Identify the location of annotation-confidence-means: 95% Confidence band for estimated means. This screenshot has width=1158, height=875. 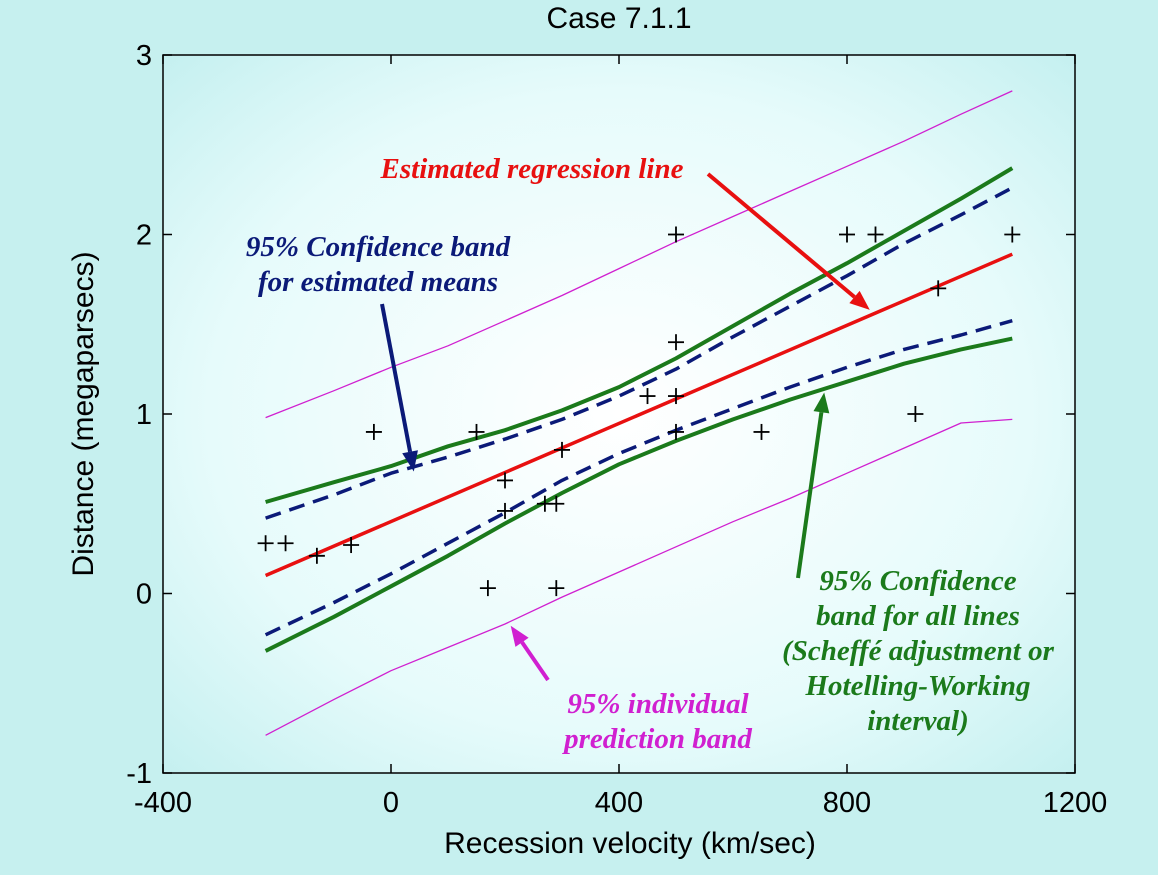
(378, 264).